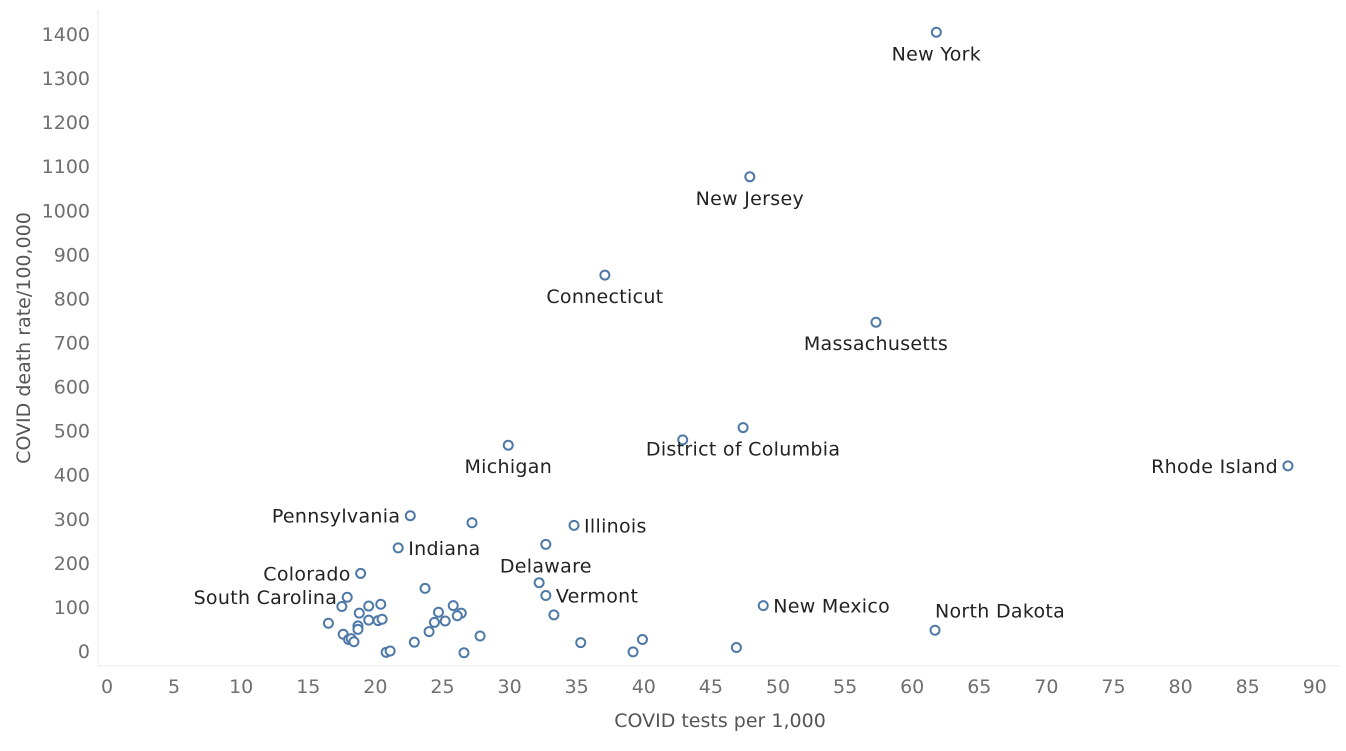 Image resolution: width=1346 pixels, height=751 pixels. I want to click on y-tick-label: 1100, so click(66, 167).